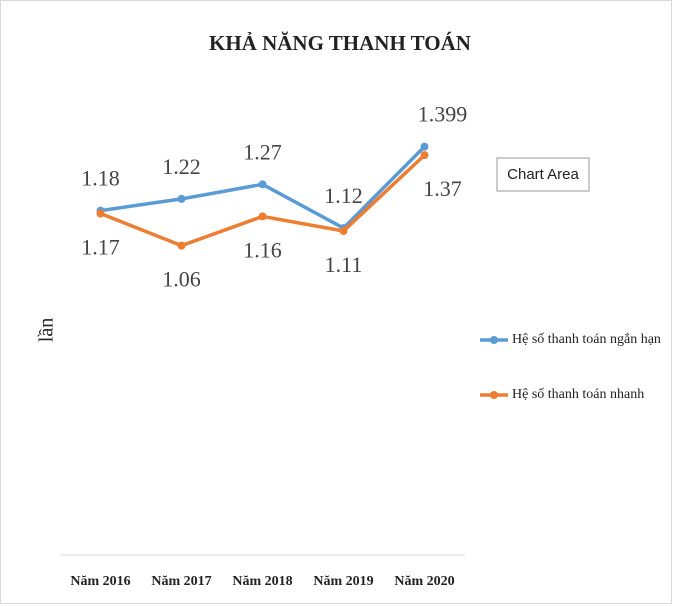  Describe the element at coordinates (343, 195) in the screenshot. I see `data-label: 1.12` at that location.